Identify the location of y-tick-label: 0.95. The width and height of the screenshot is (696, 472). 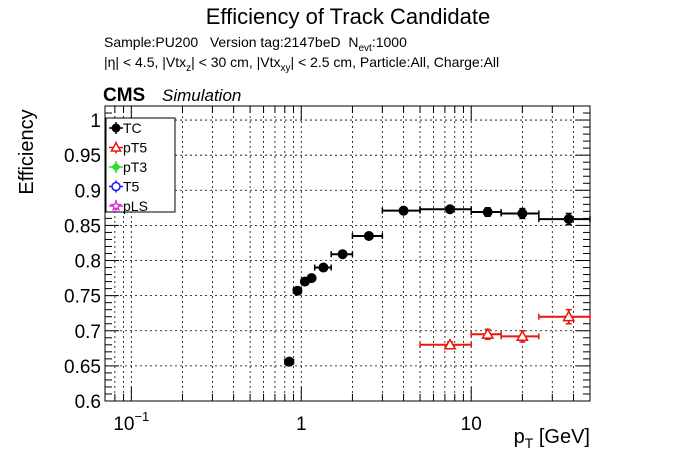
(82, 156).